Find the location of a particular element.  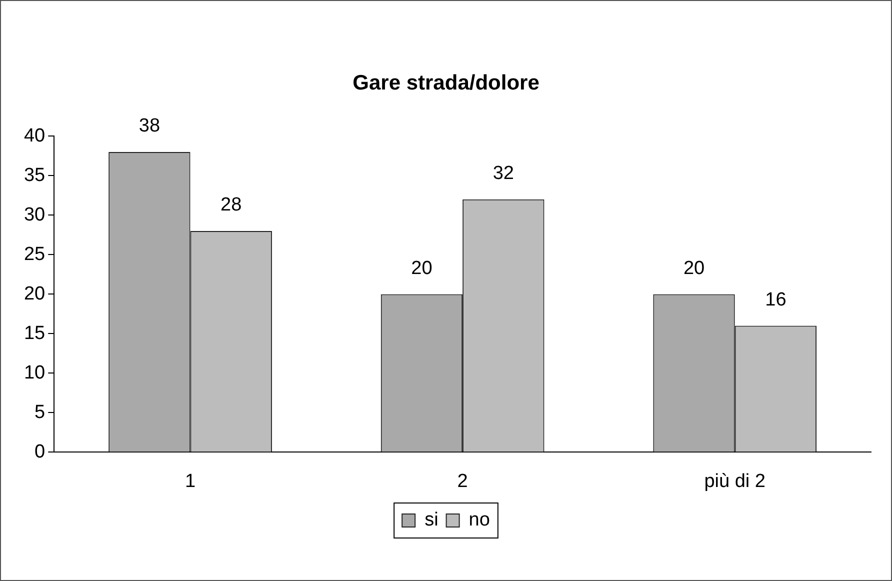

data-label: 38 is located at coordinates (149, 126).